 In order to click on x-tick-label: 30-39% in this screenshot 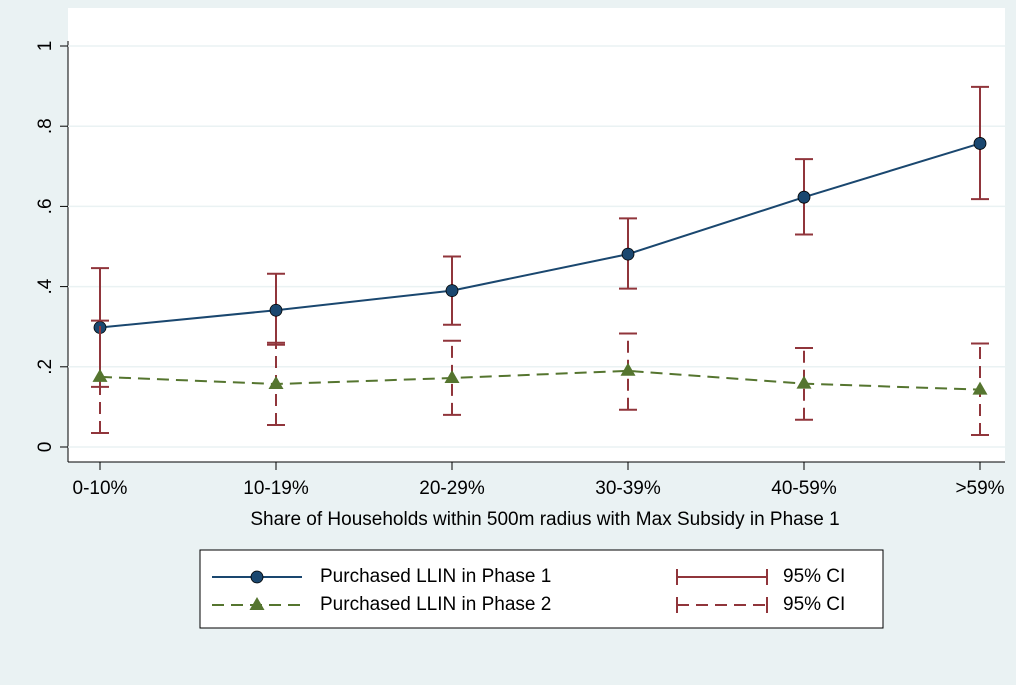, I will do `click(628, 488)`.